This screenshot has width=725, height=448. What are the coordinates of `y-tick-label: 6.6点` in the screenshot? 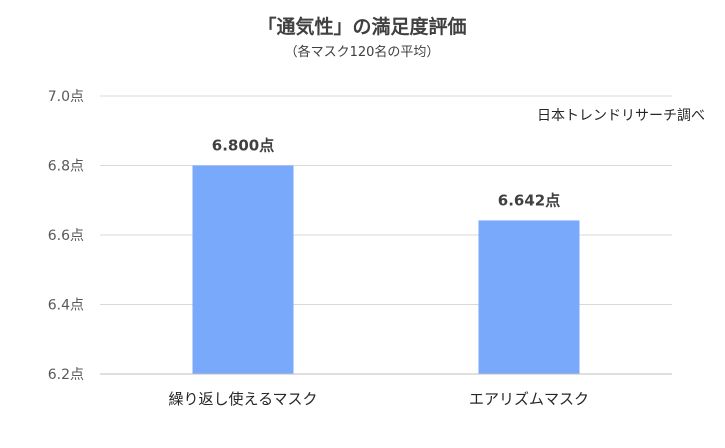 It's located at (66, 236).